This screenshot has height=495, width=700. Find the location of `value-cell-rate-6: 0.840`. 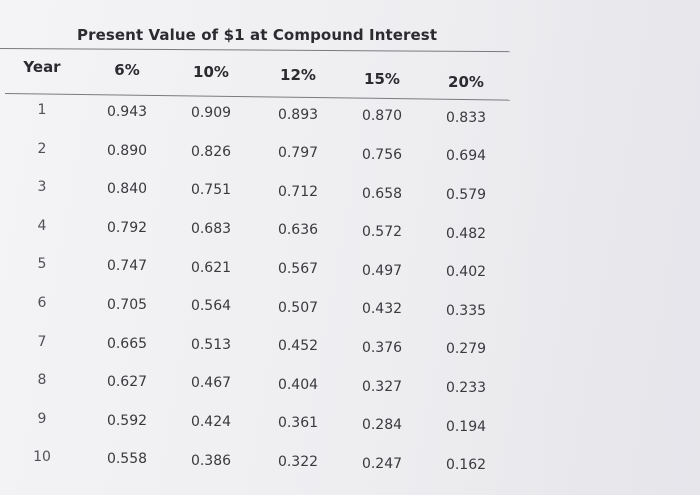

value-cell-rate-6: 0.840 is located at coordinates (127, 189).